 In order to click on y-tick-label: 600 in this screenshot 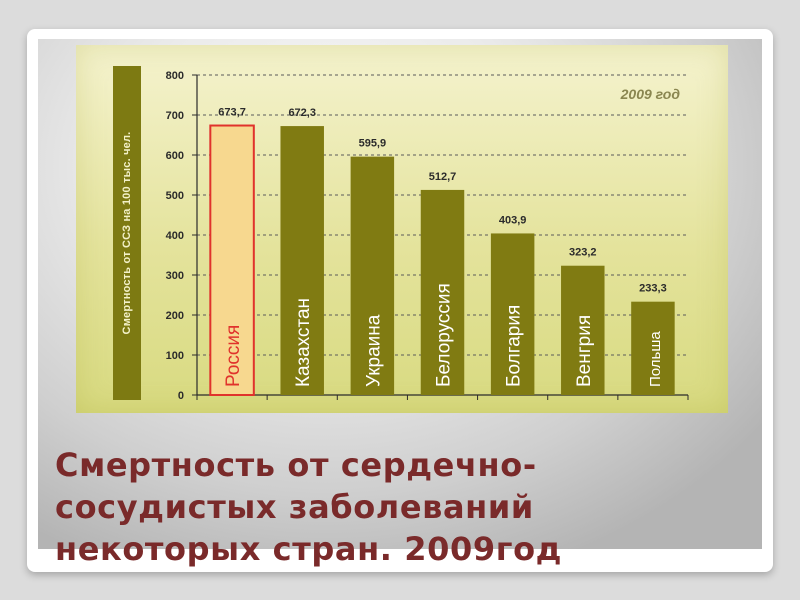, I will do `click(175, 156)`.